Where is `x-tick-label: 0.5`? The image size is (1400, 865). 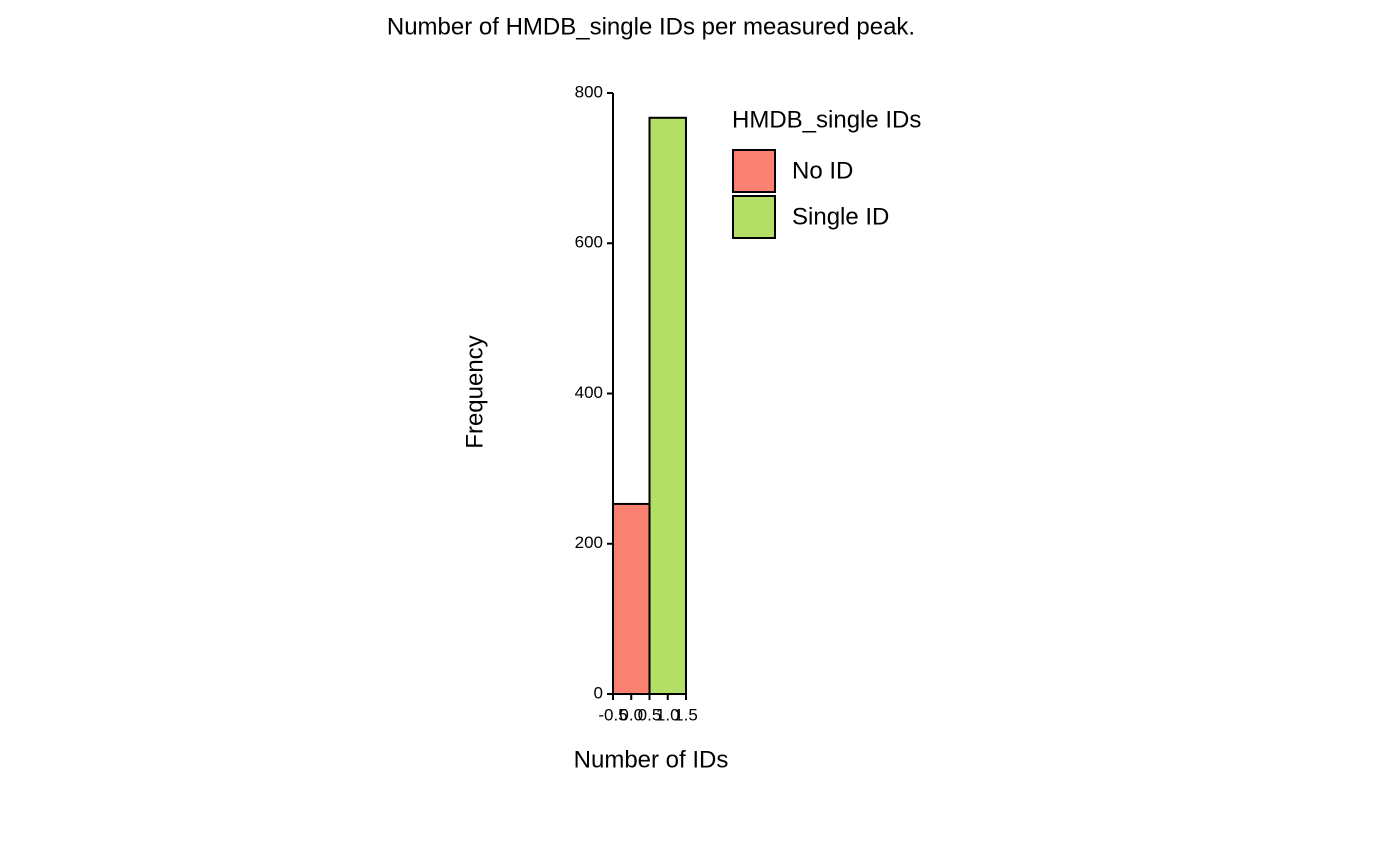
x-tick-label: 0.5 is located at coordinates (650, 714).